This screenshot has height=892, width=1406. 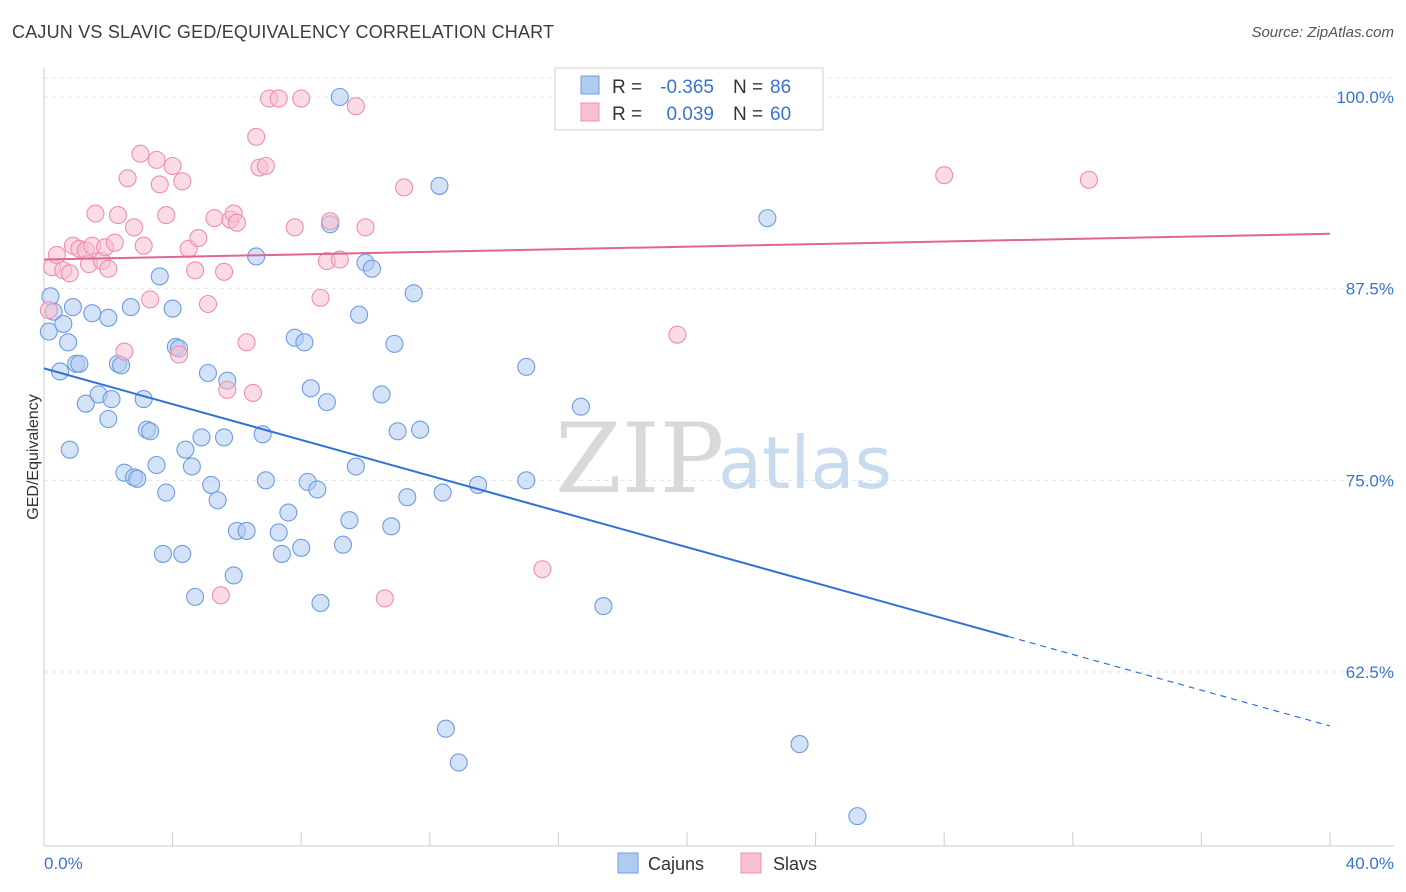 I want to click on stats-cajuns-n-value: 86, so click(x=780, y=87).